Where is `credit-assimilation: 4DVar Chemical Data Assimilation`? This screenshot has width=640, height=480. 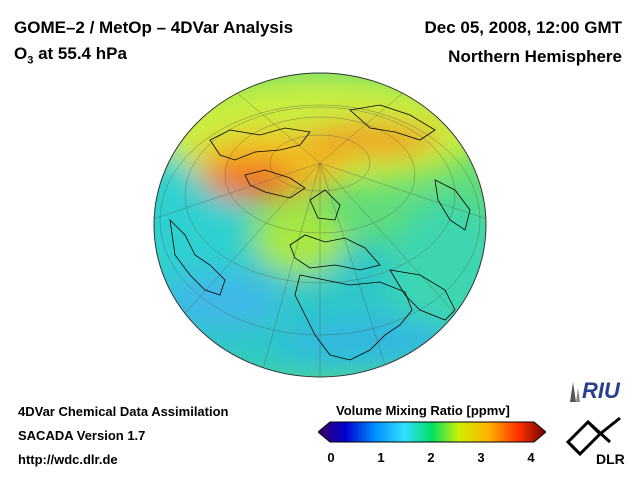
credit-assimilation: 4DVar Chemical Data Assimilation is located at coordinates (123, 411).